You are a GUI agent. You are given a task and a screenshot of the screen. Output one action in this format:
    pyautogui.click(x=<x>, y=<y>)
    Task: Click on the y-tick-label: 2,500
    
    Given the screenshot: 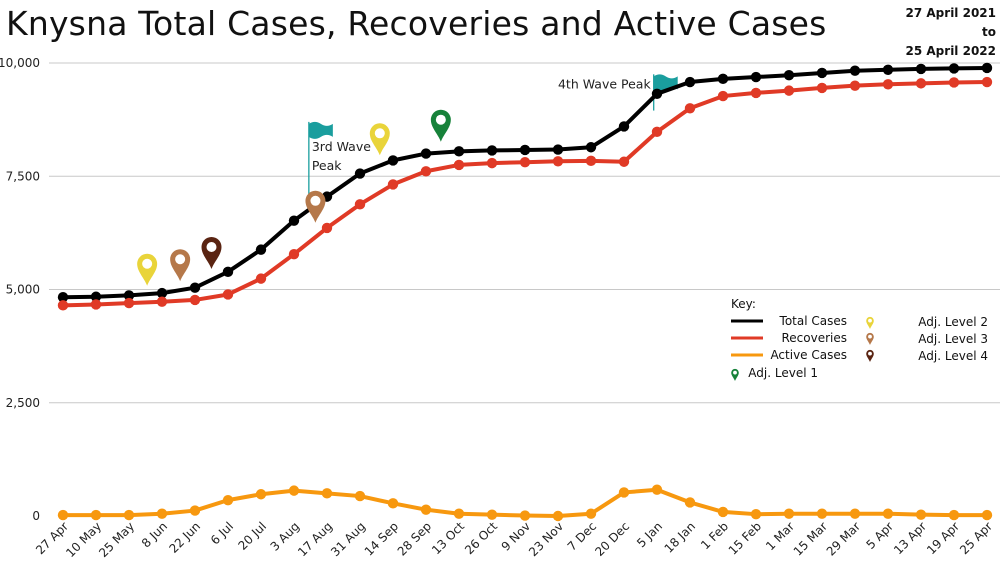 What is the action you would take?
    pyautogui.click(x=23, y=403)
    